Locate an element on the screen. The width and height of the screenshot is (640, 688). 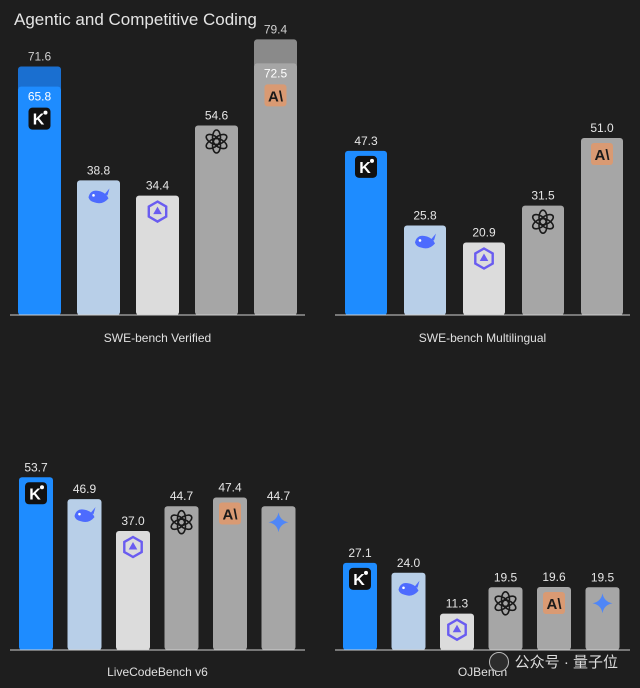
bar-extended-label: 79.4 is located at coordinates (276, 29).